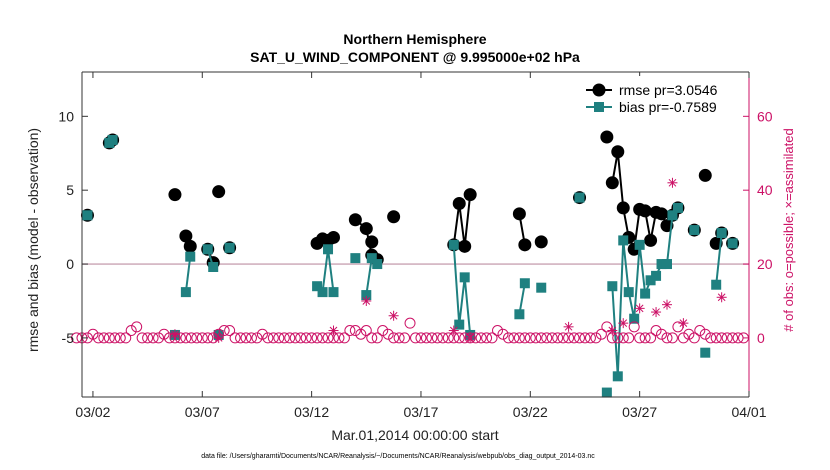 Image resolution: width=830 pixels, height=470 pixels. I want to click on legend-bias-marker, so click(599, 107).